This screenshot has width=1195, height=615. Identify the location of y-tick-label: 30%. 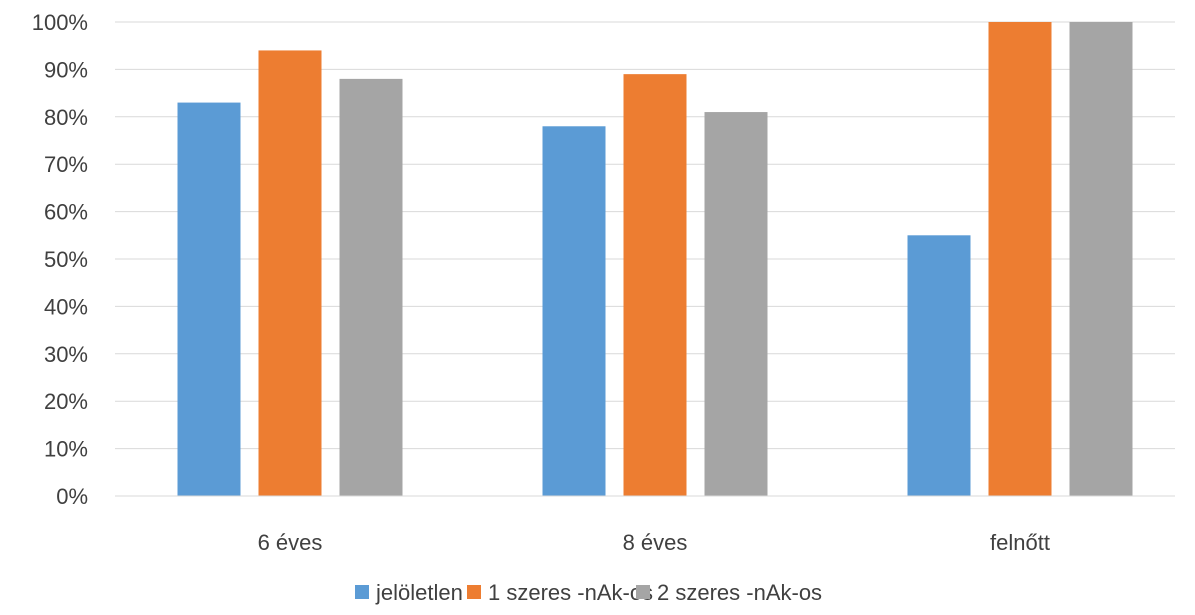
(66, 354).